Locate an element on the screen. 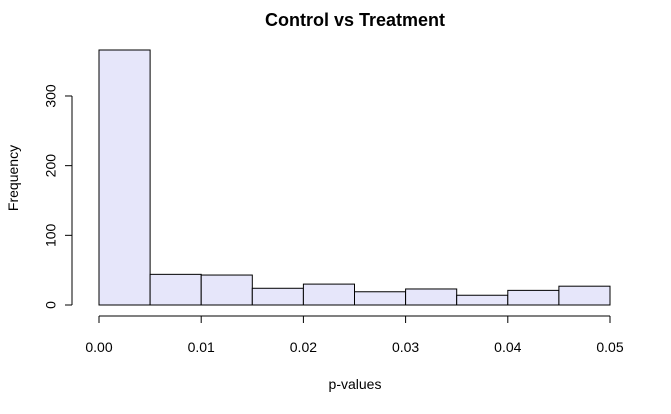 The height and width of the screenshot is (414, 671). chart-title: Control vs Treatment is located at coordinates (355, 20).